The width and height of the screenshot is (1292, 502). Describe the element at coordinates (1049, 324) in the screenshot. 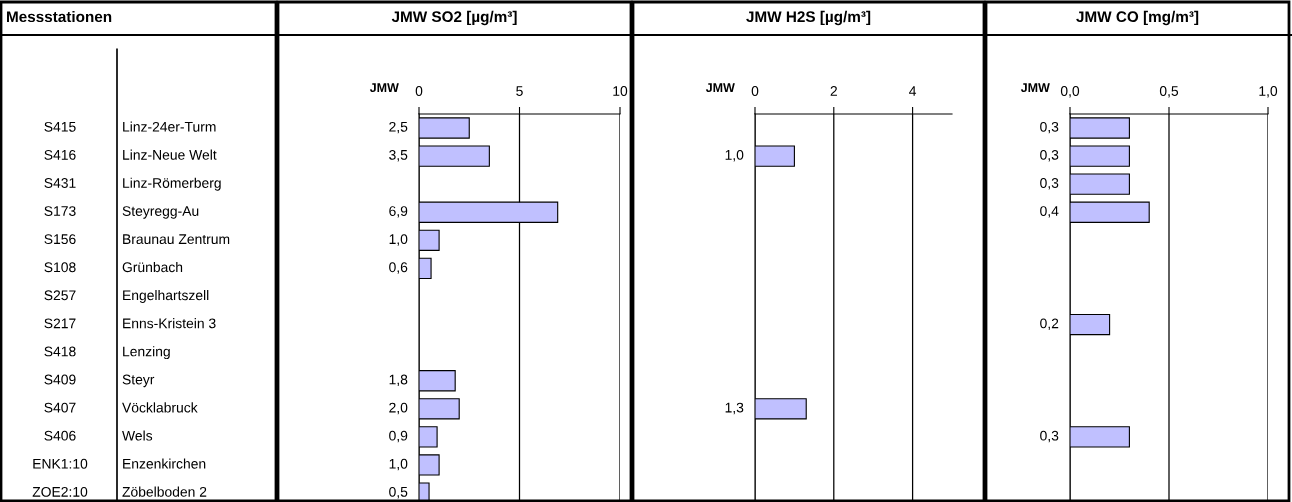

I see `data-label: 0,2` at that location.